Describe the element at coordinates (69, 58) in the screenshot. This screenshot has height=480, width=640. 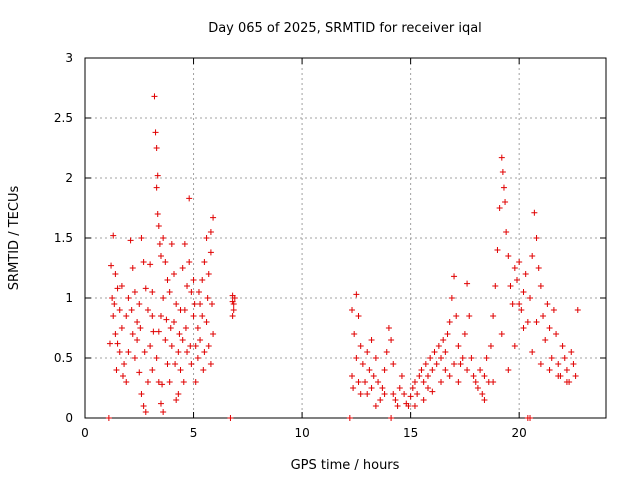
I see `y-tick-label: 3` at that location.